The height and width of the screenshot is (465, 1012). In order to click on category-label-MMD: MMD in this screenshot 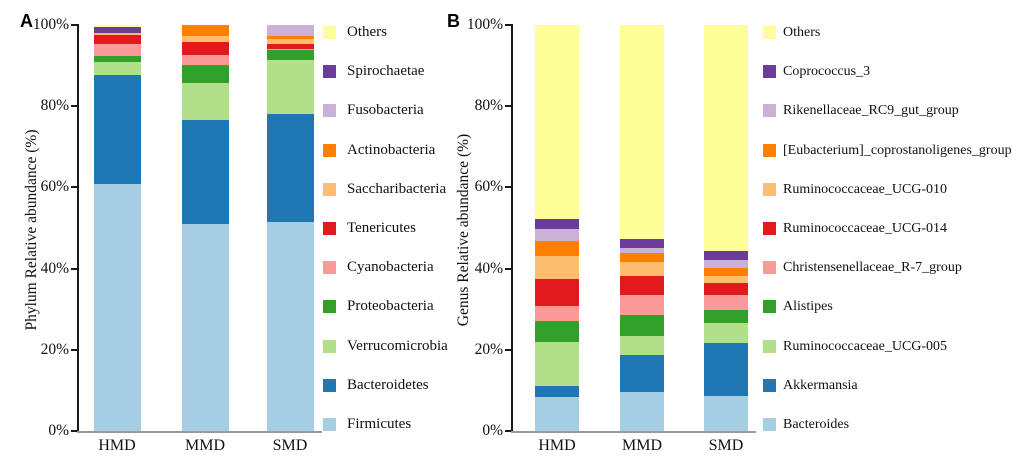, I will do `click(204, 445)`.